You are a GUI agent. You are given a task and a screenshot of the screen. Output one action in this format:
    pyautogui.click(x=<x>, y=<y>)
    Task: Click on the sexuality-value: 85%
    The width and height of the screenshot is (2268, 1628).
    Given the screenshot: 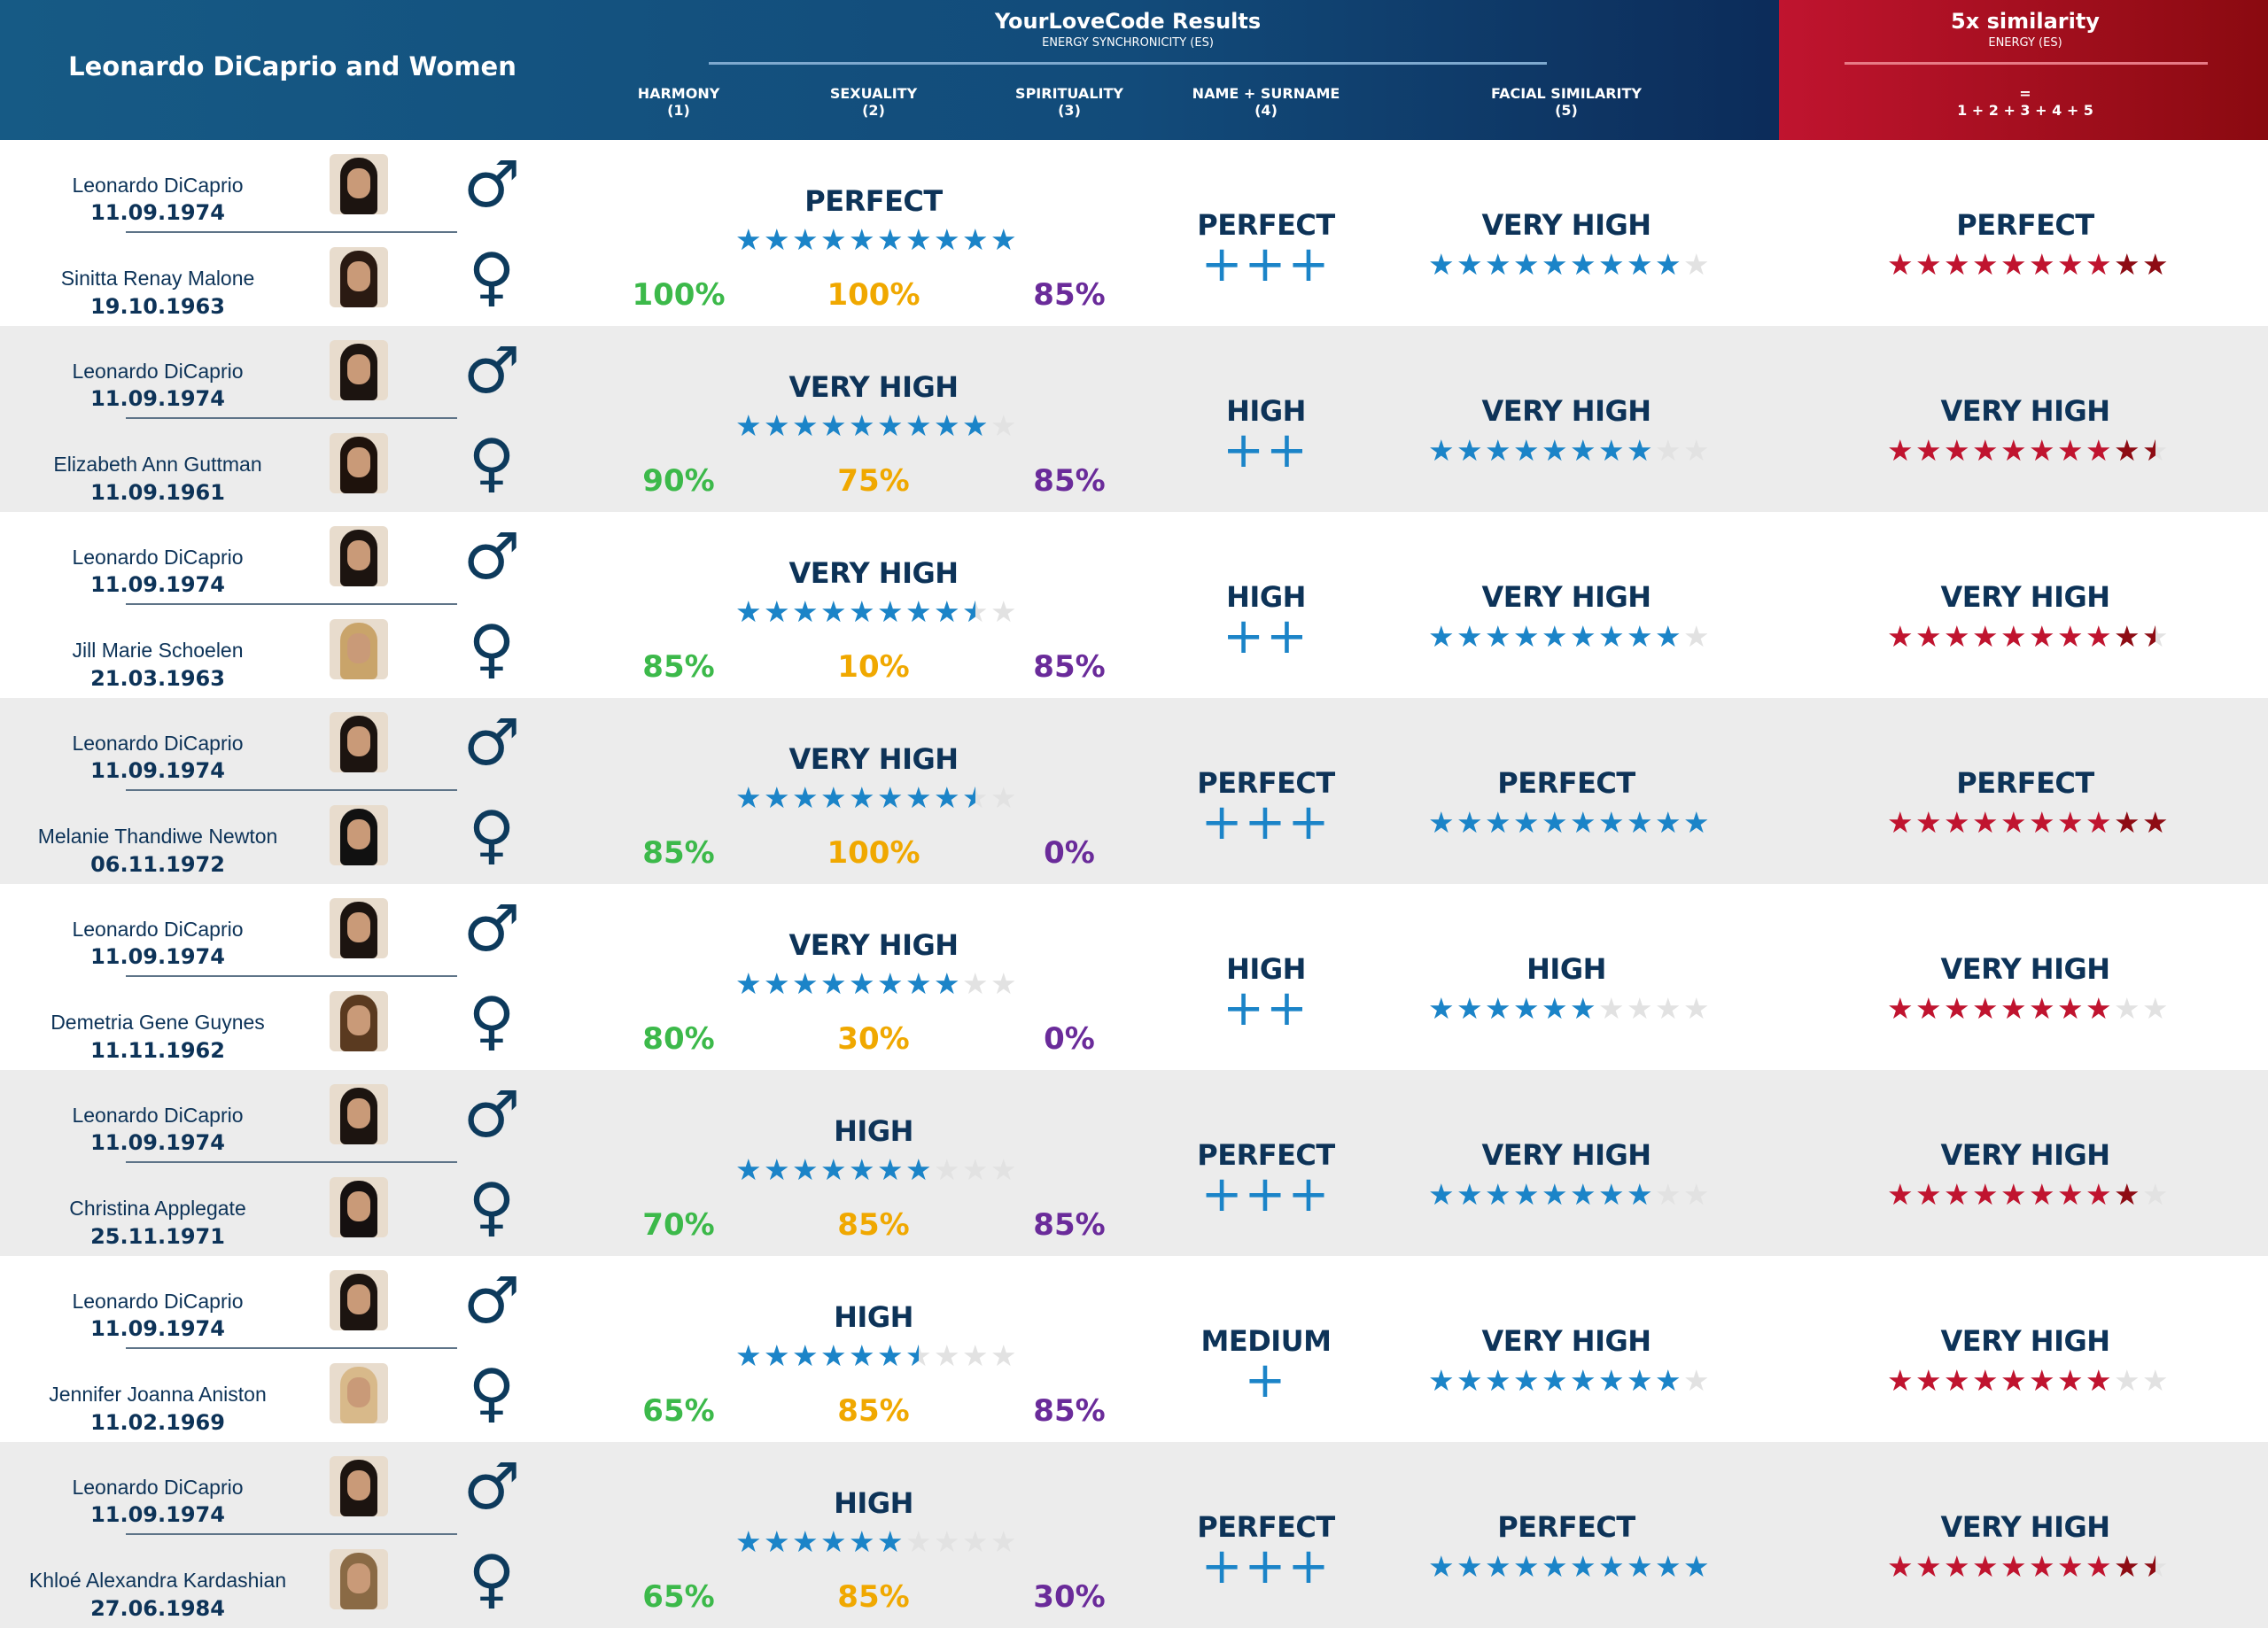 What is the action you would take?
    pyautogui.click(x=873, y=1597)
    